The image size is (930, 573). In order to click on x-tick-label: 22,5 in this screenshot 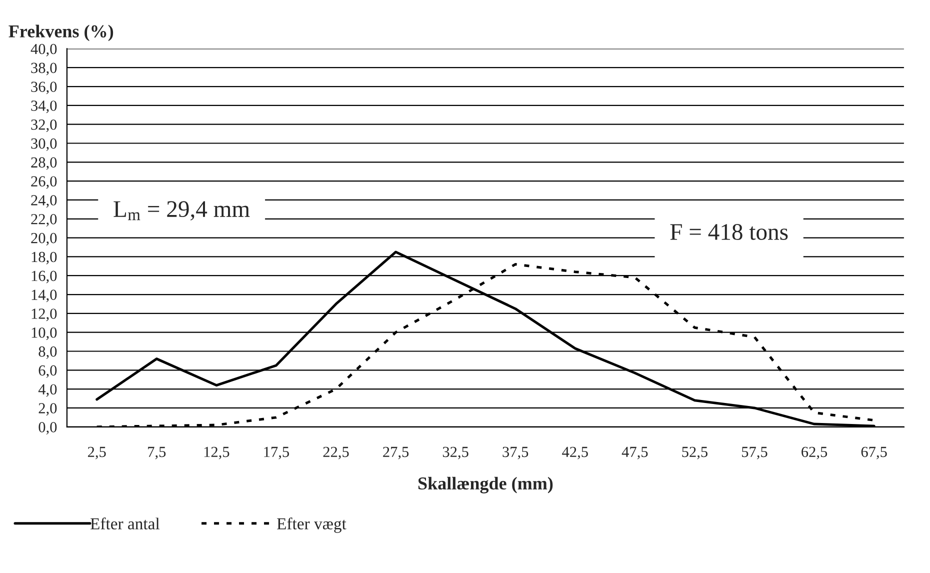, I will do `click(336, 453)`.